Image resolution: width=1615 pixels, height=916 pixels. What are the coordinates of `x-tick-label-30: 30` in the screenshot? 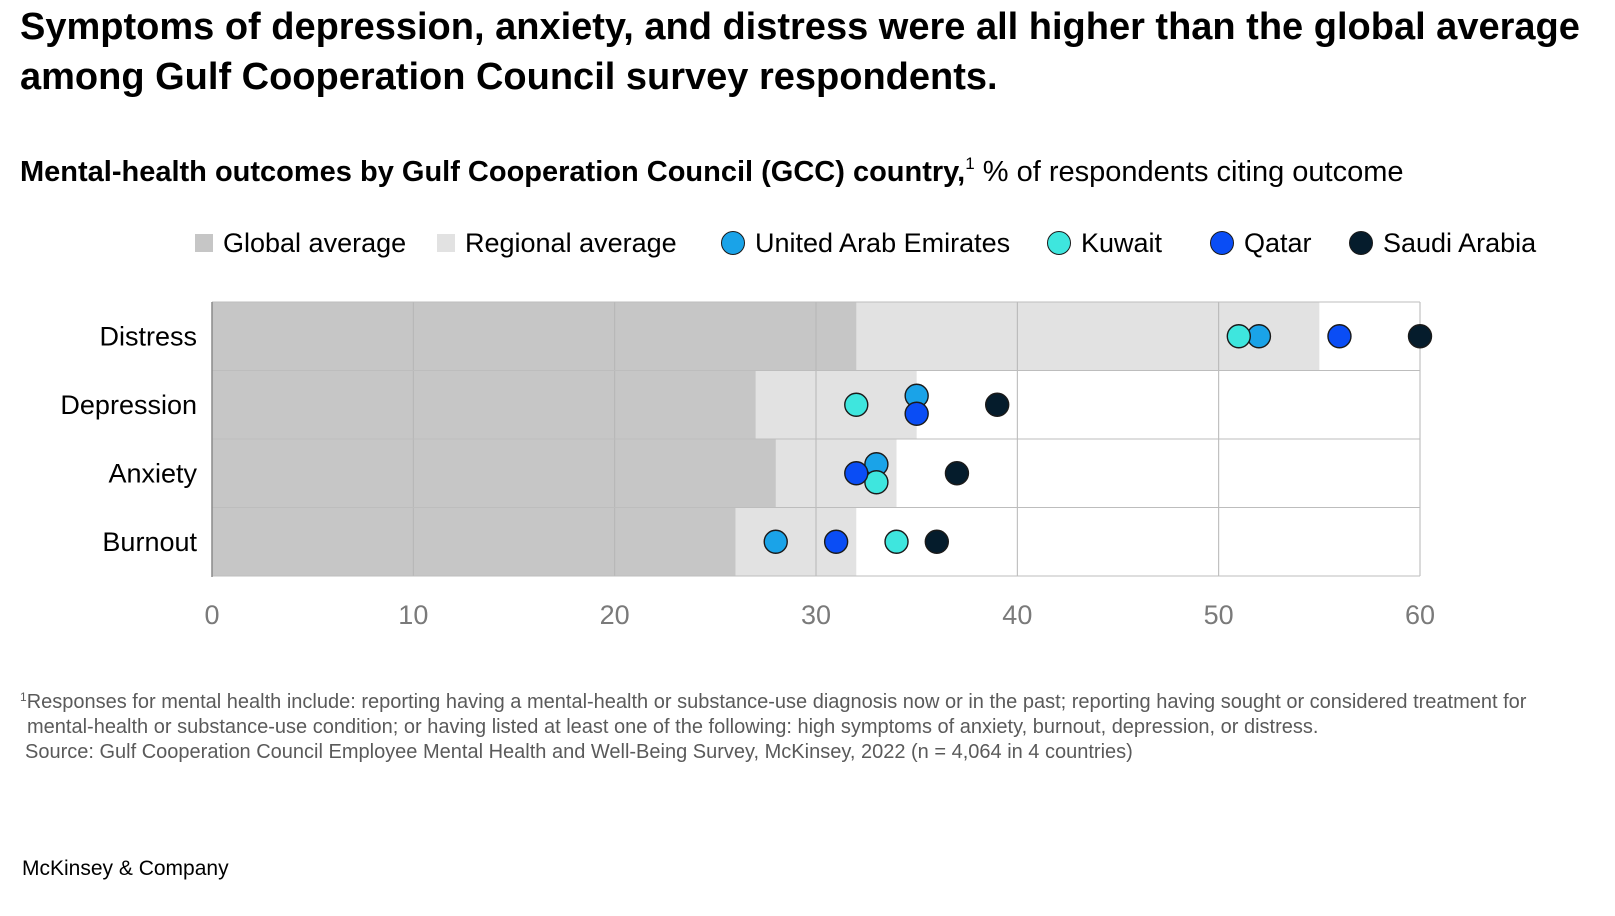 It's located at (816, 615).